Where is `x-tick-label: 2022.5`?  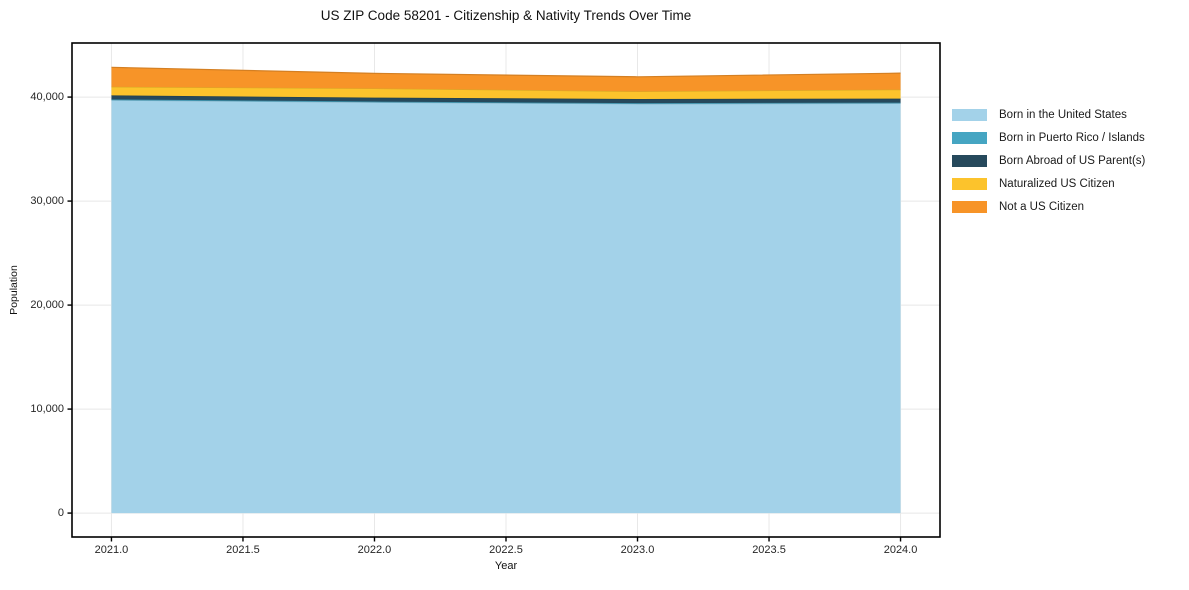 x-tick-label: 2022.5 is located at coordinates (506, 550).